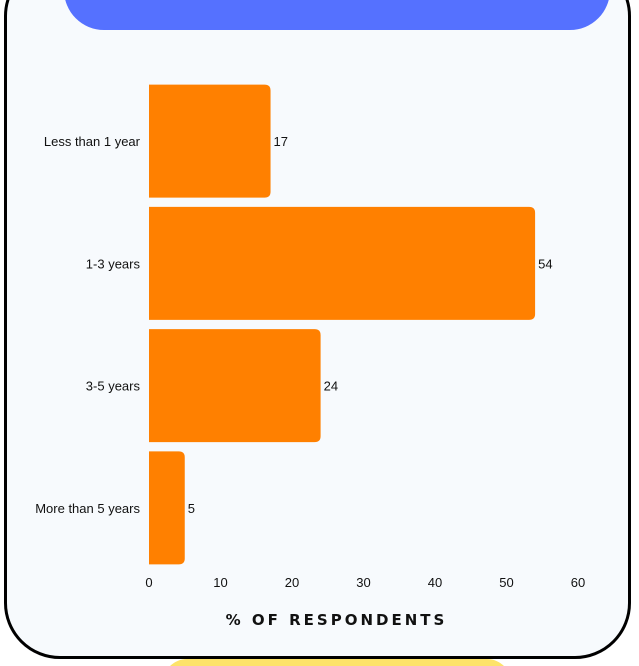  What do you see at coordinates (113, 263) in the screenshot?
I see `category-label: 1-3 years` at bounding box center [113, 263].